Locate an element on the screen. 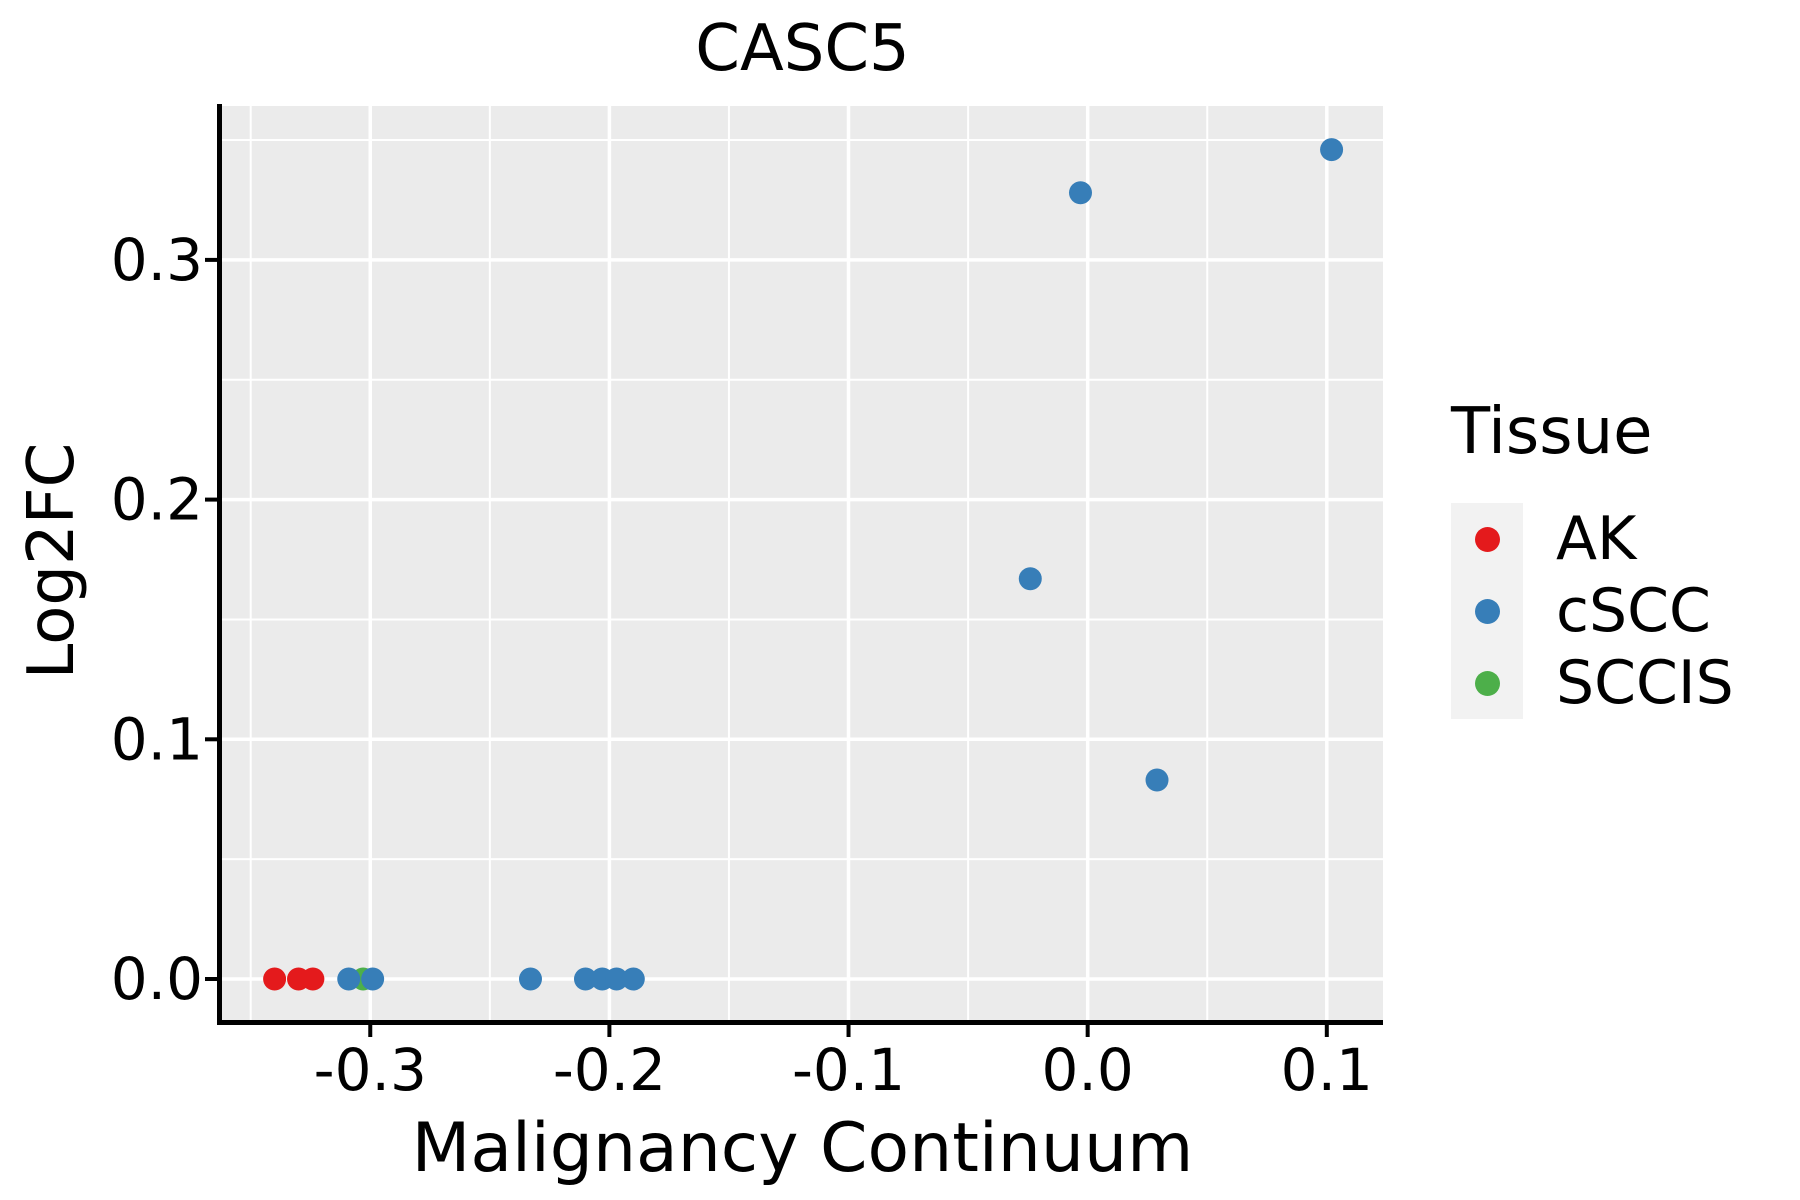  legend-title: Tissue is located at coordinates (1552, 432).